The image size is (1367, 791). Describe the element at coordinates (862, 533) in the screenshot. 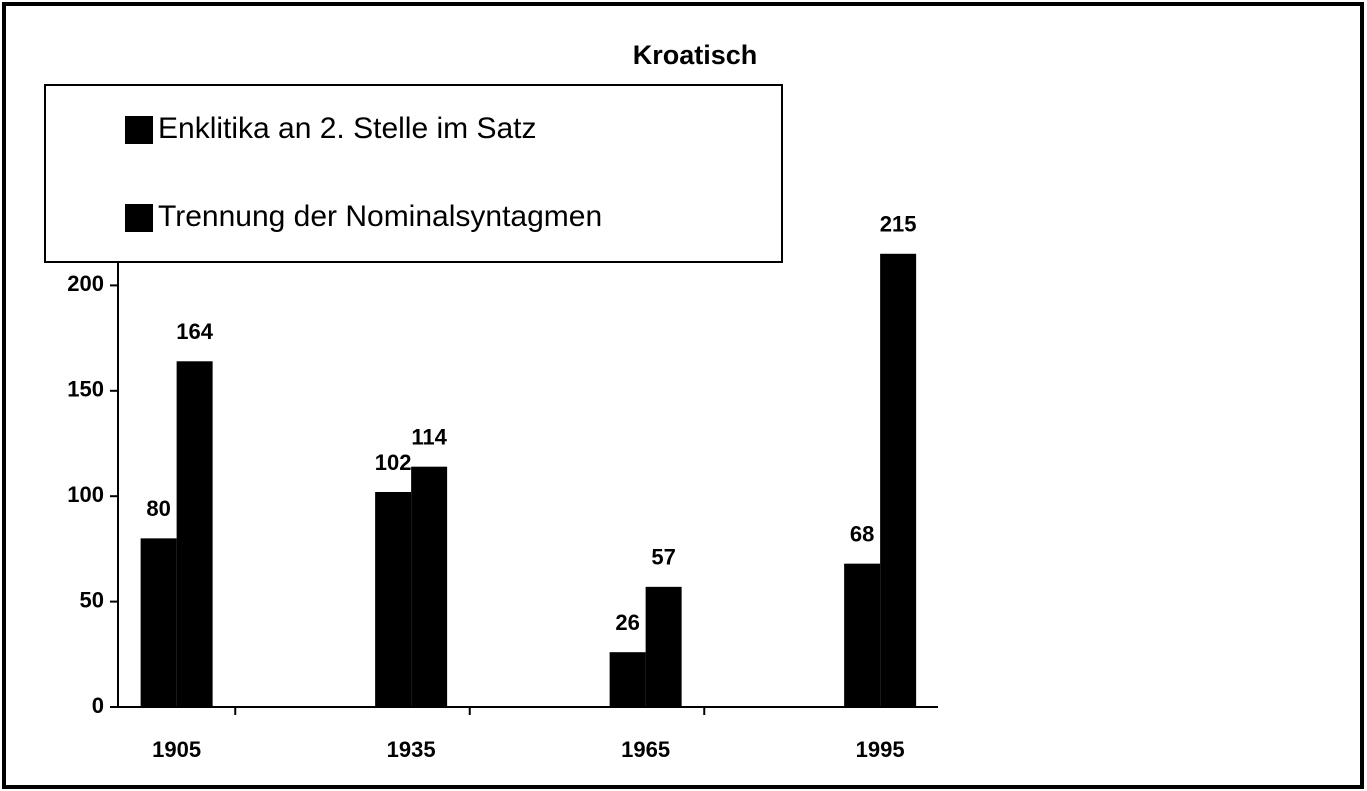

I see `data-label: 68` at that location.